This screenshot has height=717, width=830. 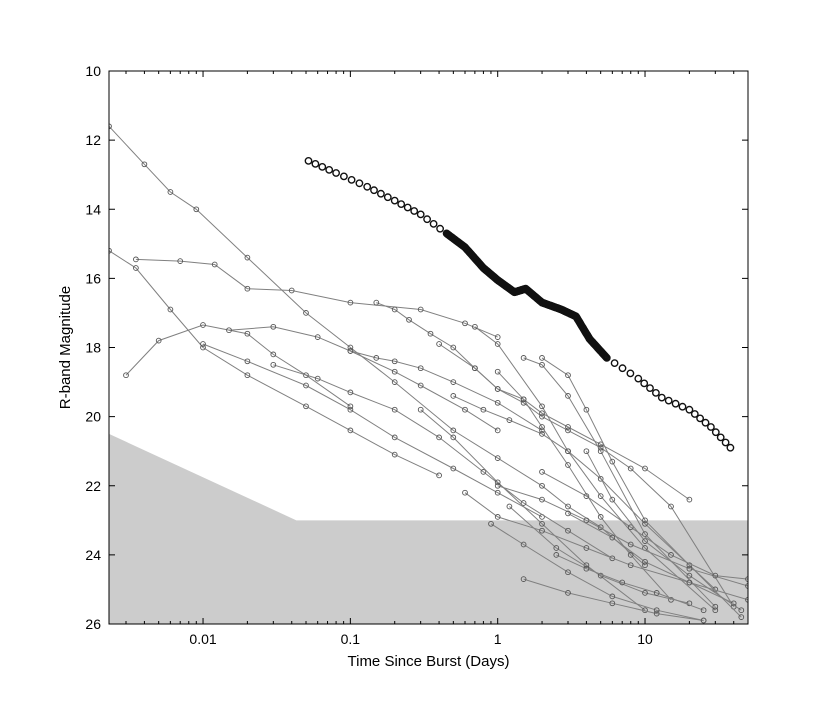 I want to click on y-tick-label: 18, so click(x=93, y=348).